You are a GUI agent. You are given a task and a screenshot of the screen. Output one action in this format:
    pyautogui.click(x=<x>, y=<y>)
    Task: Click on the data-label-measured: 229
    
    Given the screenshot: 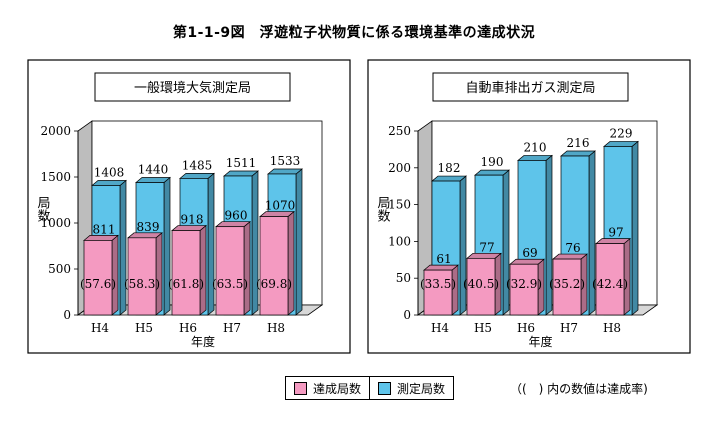 What is the action you would take?
    pyautogui.click(x=621, y=133)
    